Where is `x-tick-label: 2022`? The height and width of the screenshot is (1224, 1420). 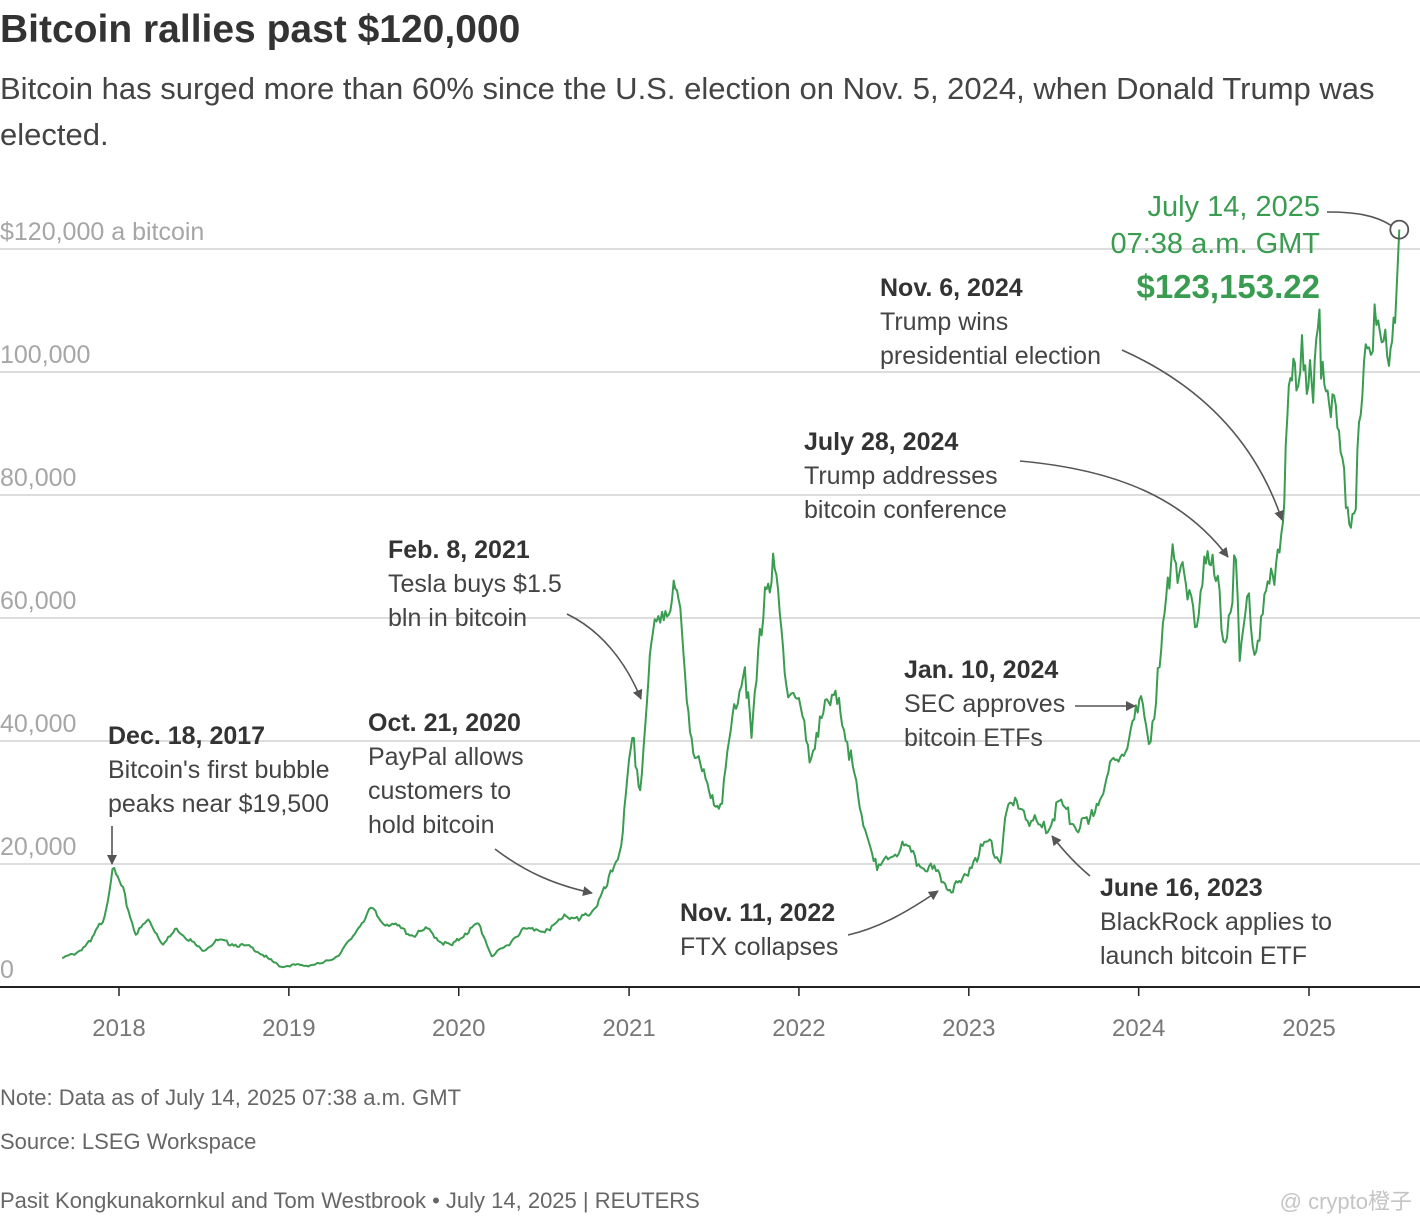 x-tick-label: 2022 is located at coordinates (798, 1028).